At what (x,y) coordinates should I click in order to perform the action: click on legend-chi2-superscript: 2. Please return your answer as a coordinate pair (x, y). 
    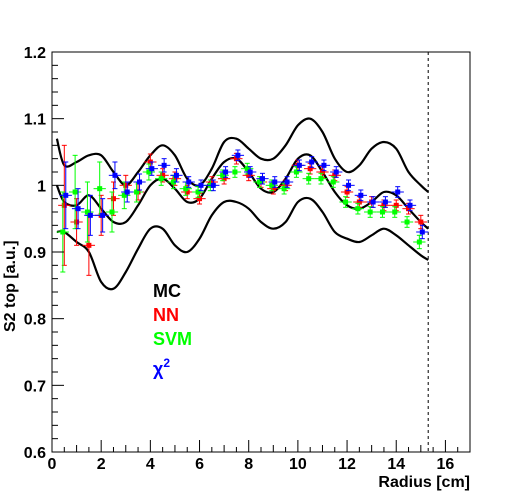
    Looking at the image, I should click on (166, 363).